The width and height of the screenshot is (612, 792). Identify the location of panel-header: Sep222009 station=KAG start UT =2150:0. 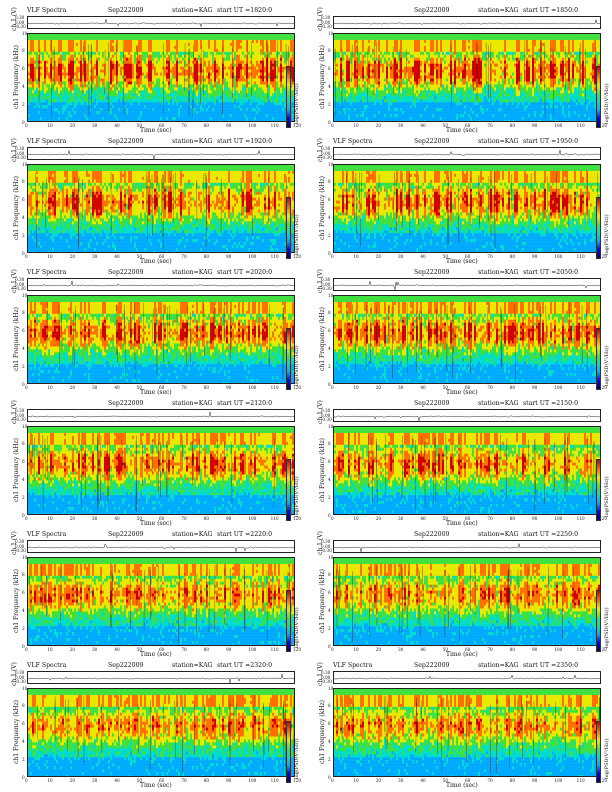
(463, 403).